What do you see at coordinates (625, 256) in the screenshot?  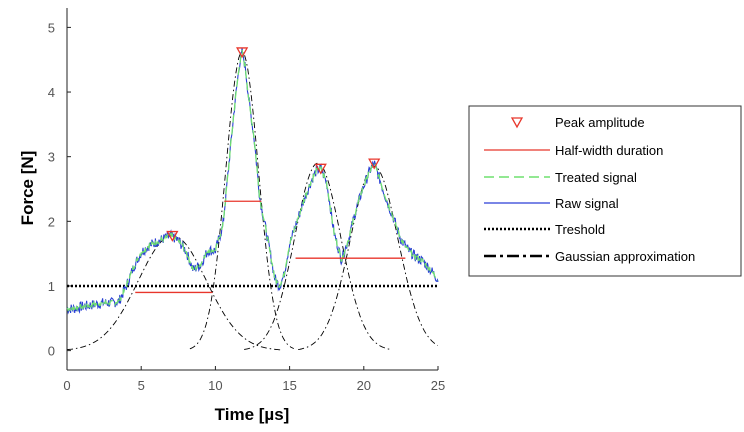 I see `legend-label-gaussian: Gaussian approximation` at bounding box center [625, 256].